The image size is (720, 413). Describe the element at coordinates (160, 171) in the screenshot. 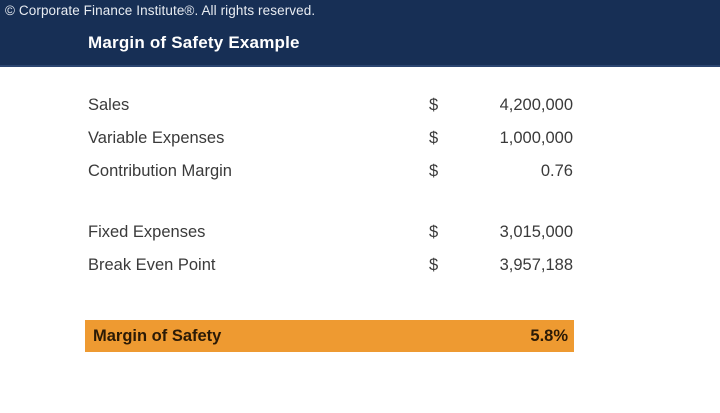

I see `row-label: Contribution Margin` at that location.